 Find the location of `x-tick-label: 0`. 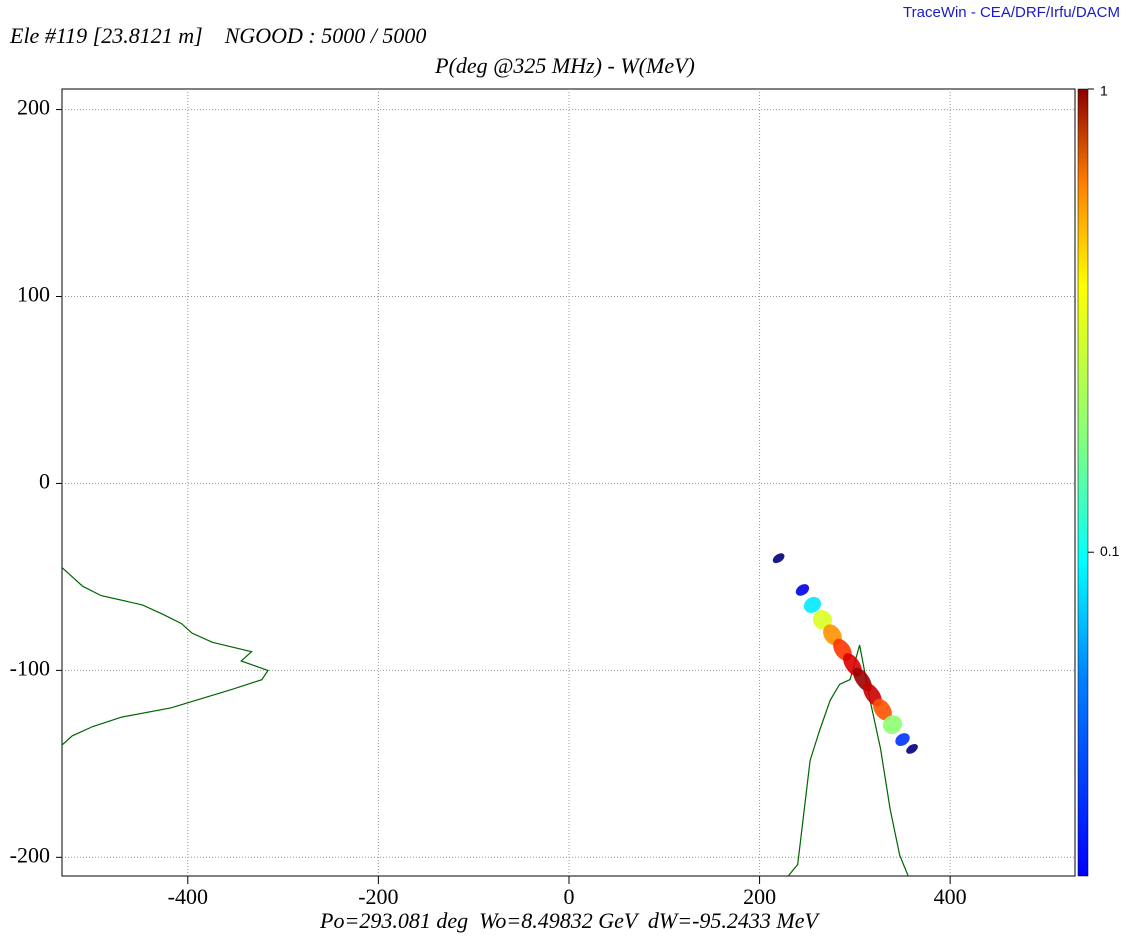

x-tick-label: 0 is located at coordinates (568, 896).